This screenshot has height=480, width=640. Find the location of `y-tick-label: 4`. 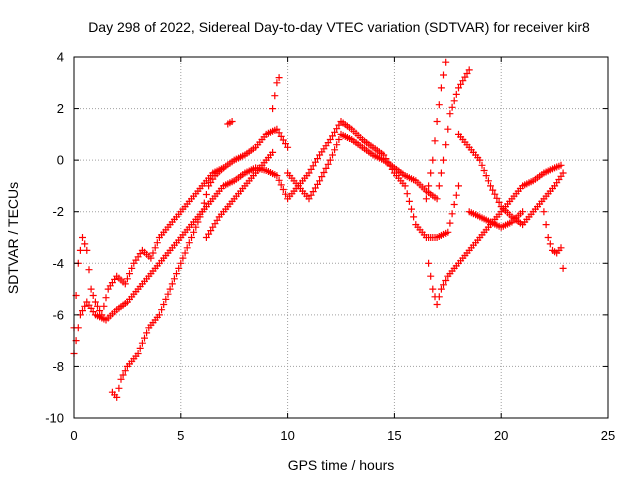

y-tick-label: 4 is located at coordinates (60, 57).